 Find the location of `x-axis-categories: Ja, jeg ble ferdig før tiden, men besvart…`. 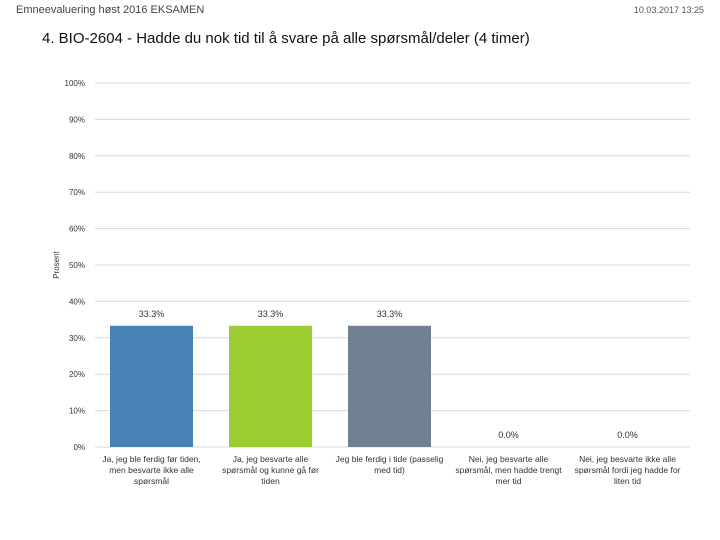

x-axis-categories: Ja, jeg ble ferdig før tiden, men besvart… is located at coordinates (391, 470).